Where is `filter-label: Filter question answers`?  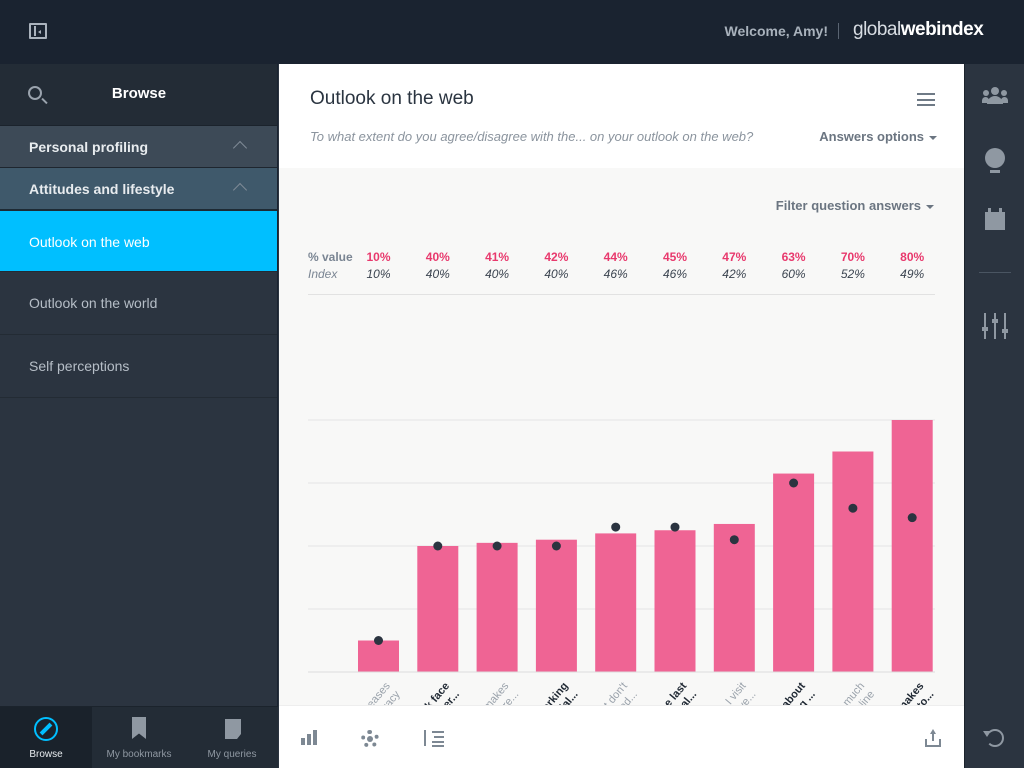
filter-label: Filter question answers is located at coordinates (848, 205).